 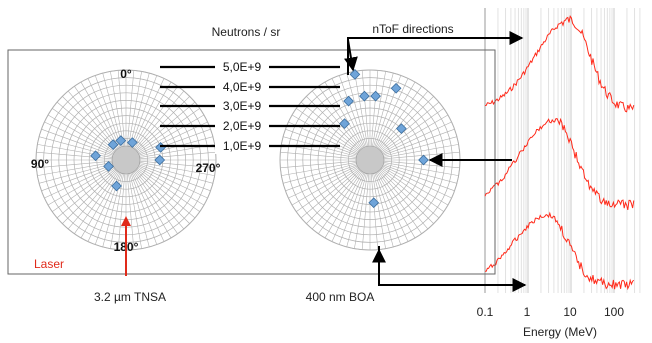 I want to click on level-label-4e9: 4,0E+9, so click(x=242, y=87).